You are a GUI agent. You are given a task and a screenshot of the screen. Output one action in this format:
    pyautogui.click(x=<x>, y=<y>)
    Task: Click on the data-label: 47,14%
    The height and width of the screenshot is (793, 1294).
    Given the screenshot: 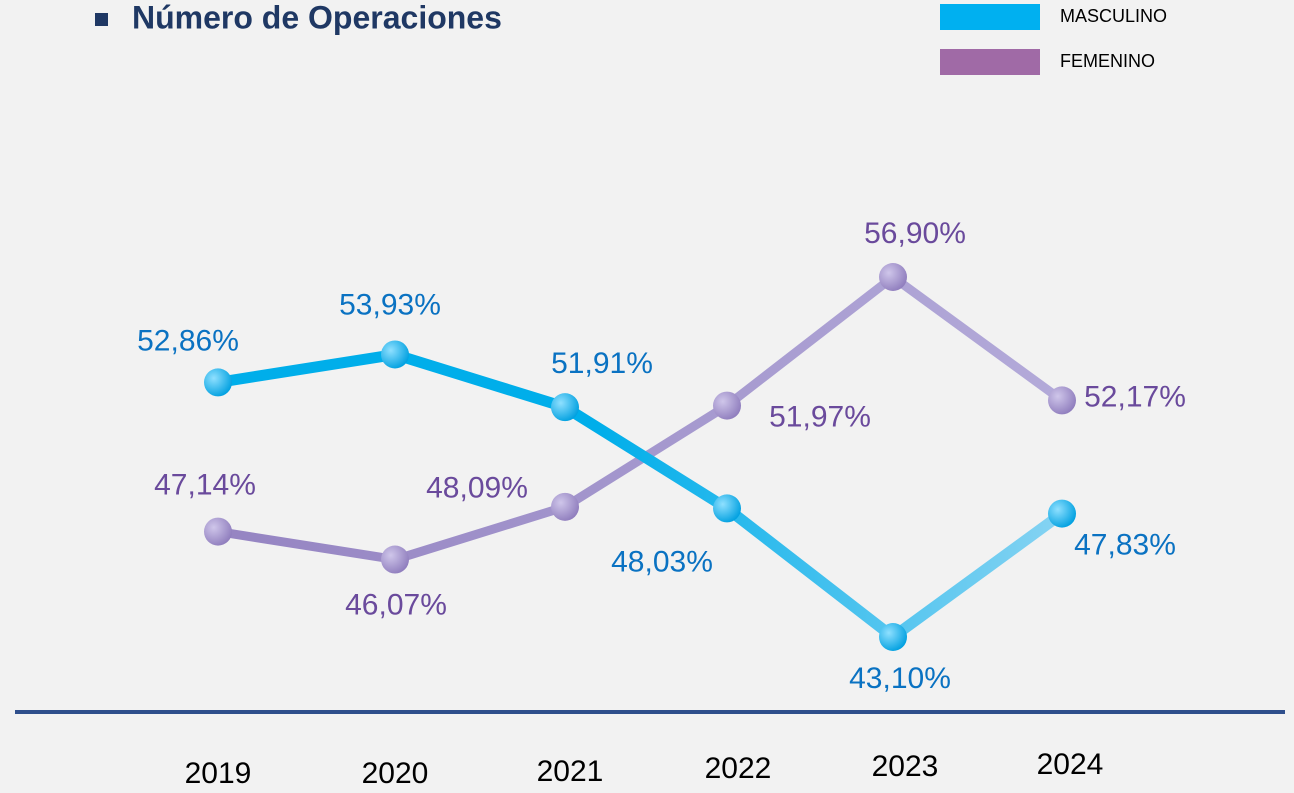 What is the action you would take?
    pyautogui.click(x=205, y=485)
    